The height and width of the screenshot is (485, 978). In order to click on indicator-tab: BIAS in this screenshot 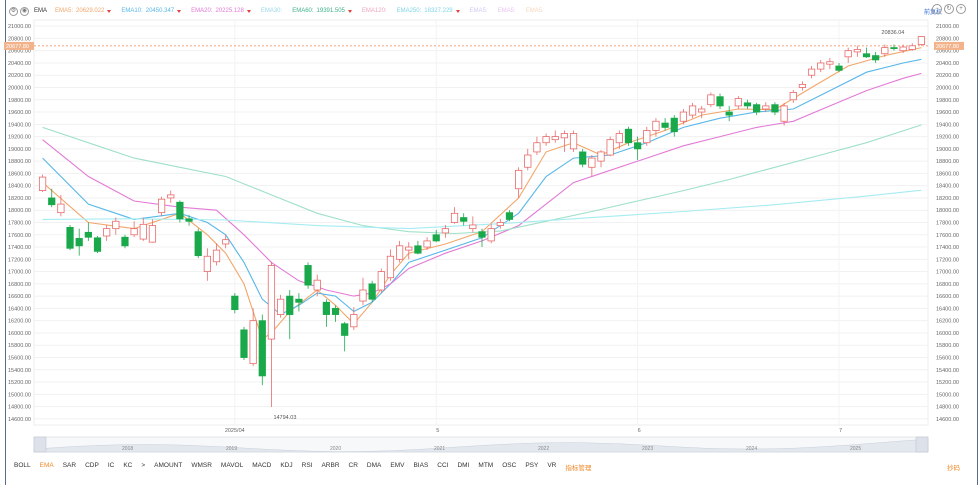, I will do `click(421, 465)`.